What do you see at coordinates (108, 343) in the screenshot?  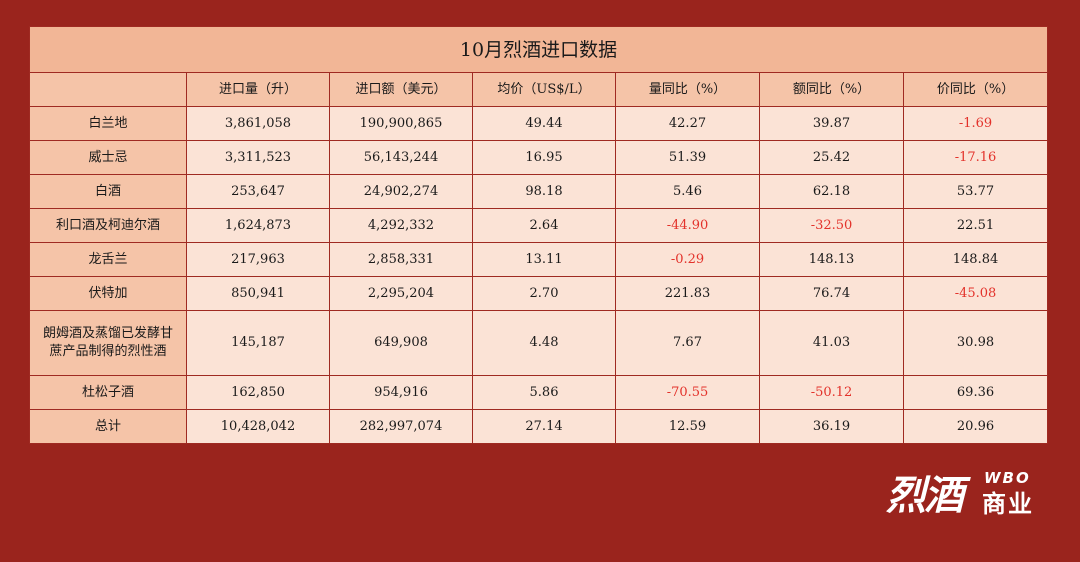 I see `row-name-cell: 朗姆酒及蒸馏已发酵甘 蔗产品制得的烈性酒` at bounding box center [108, 343].